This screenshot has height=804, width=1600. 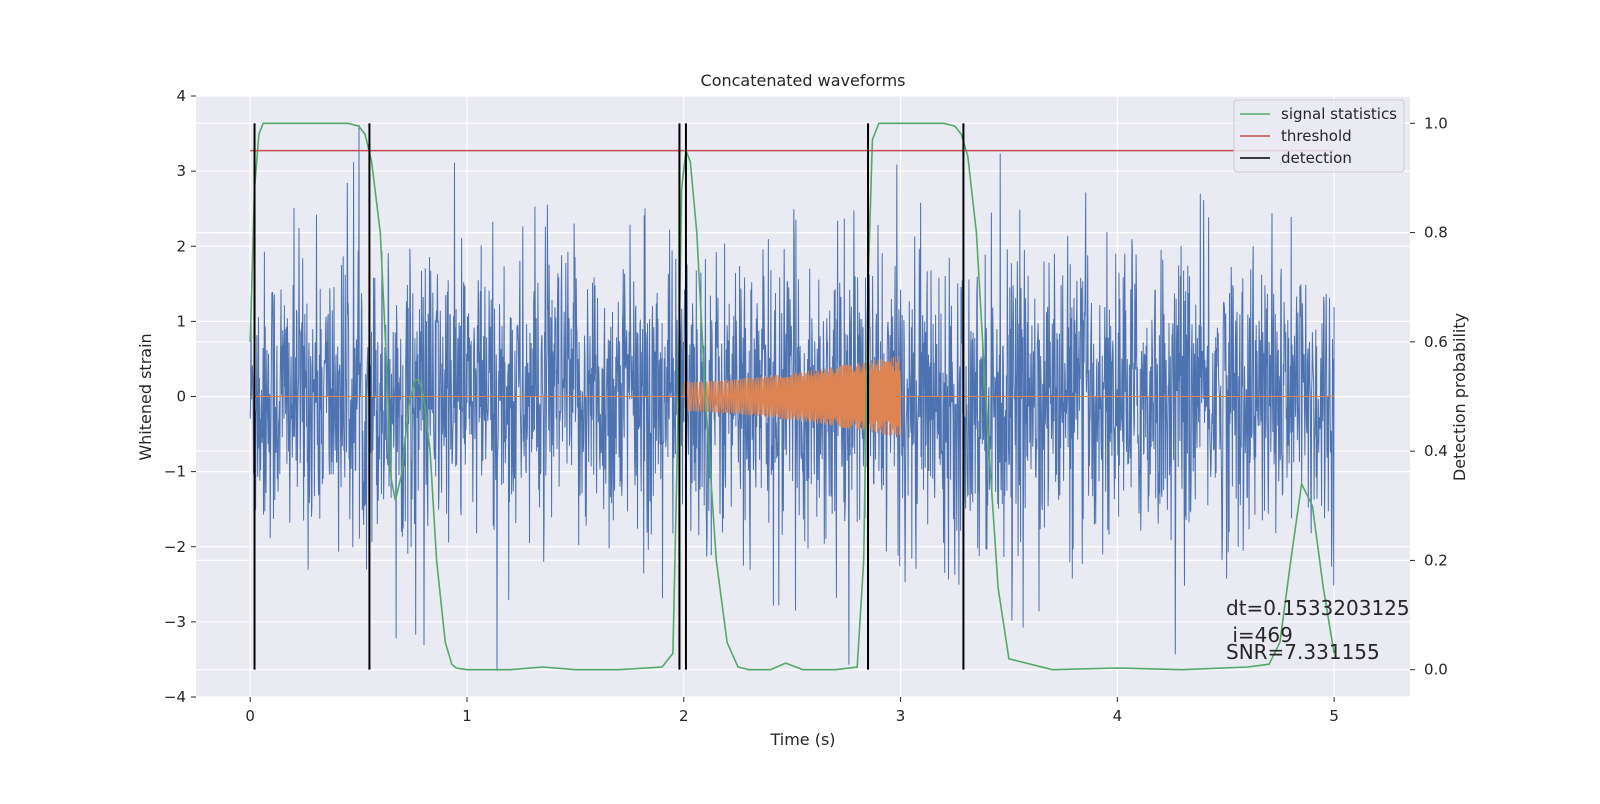 I want to click on y2-tick-label: 0.8, so click(x=1436, y=233).